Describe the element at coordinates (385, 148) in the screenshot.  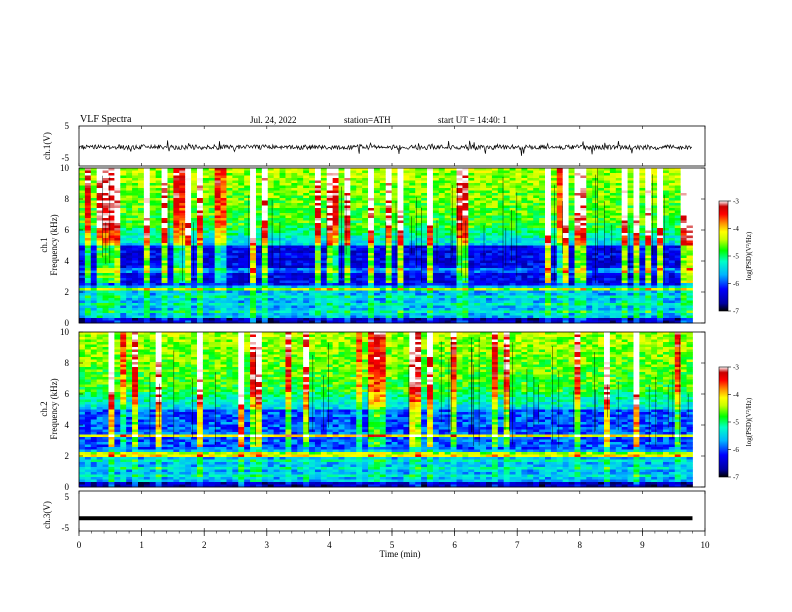
I see `ch1-waveform-line` at that location.